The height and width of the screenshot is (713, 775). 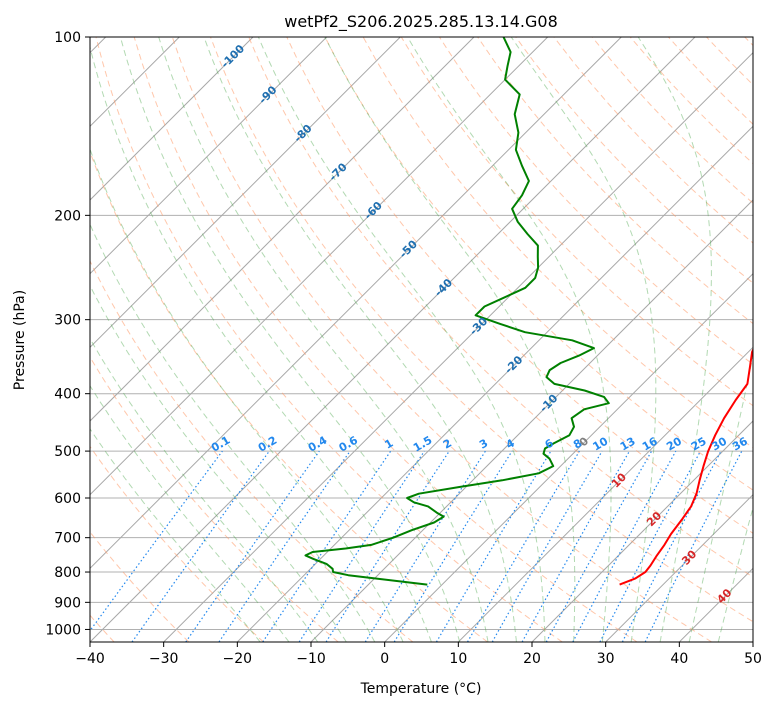 What do you see at coordinates (421, 22) in the screenshot?
I see `chart-title: wetPf2_S206.2025.285.13.14.G08` at bounding box center [421, 22].